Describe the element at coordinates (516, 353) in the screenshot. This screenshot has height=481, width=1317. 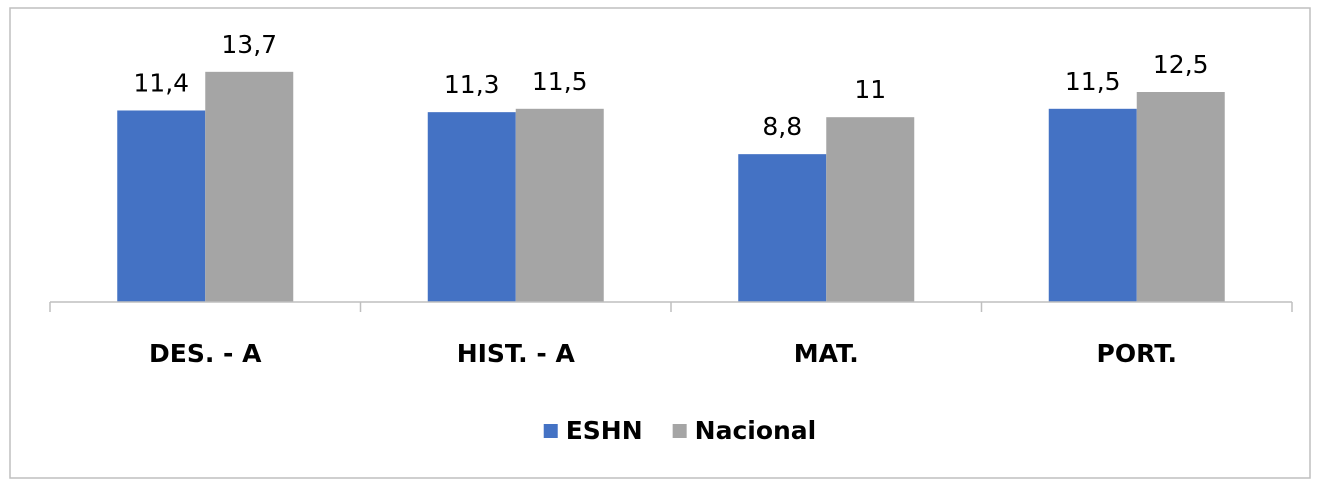
I see `x-tick-label: HIST. - A` at that location.